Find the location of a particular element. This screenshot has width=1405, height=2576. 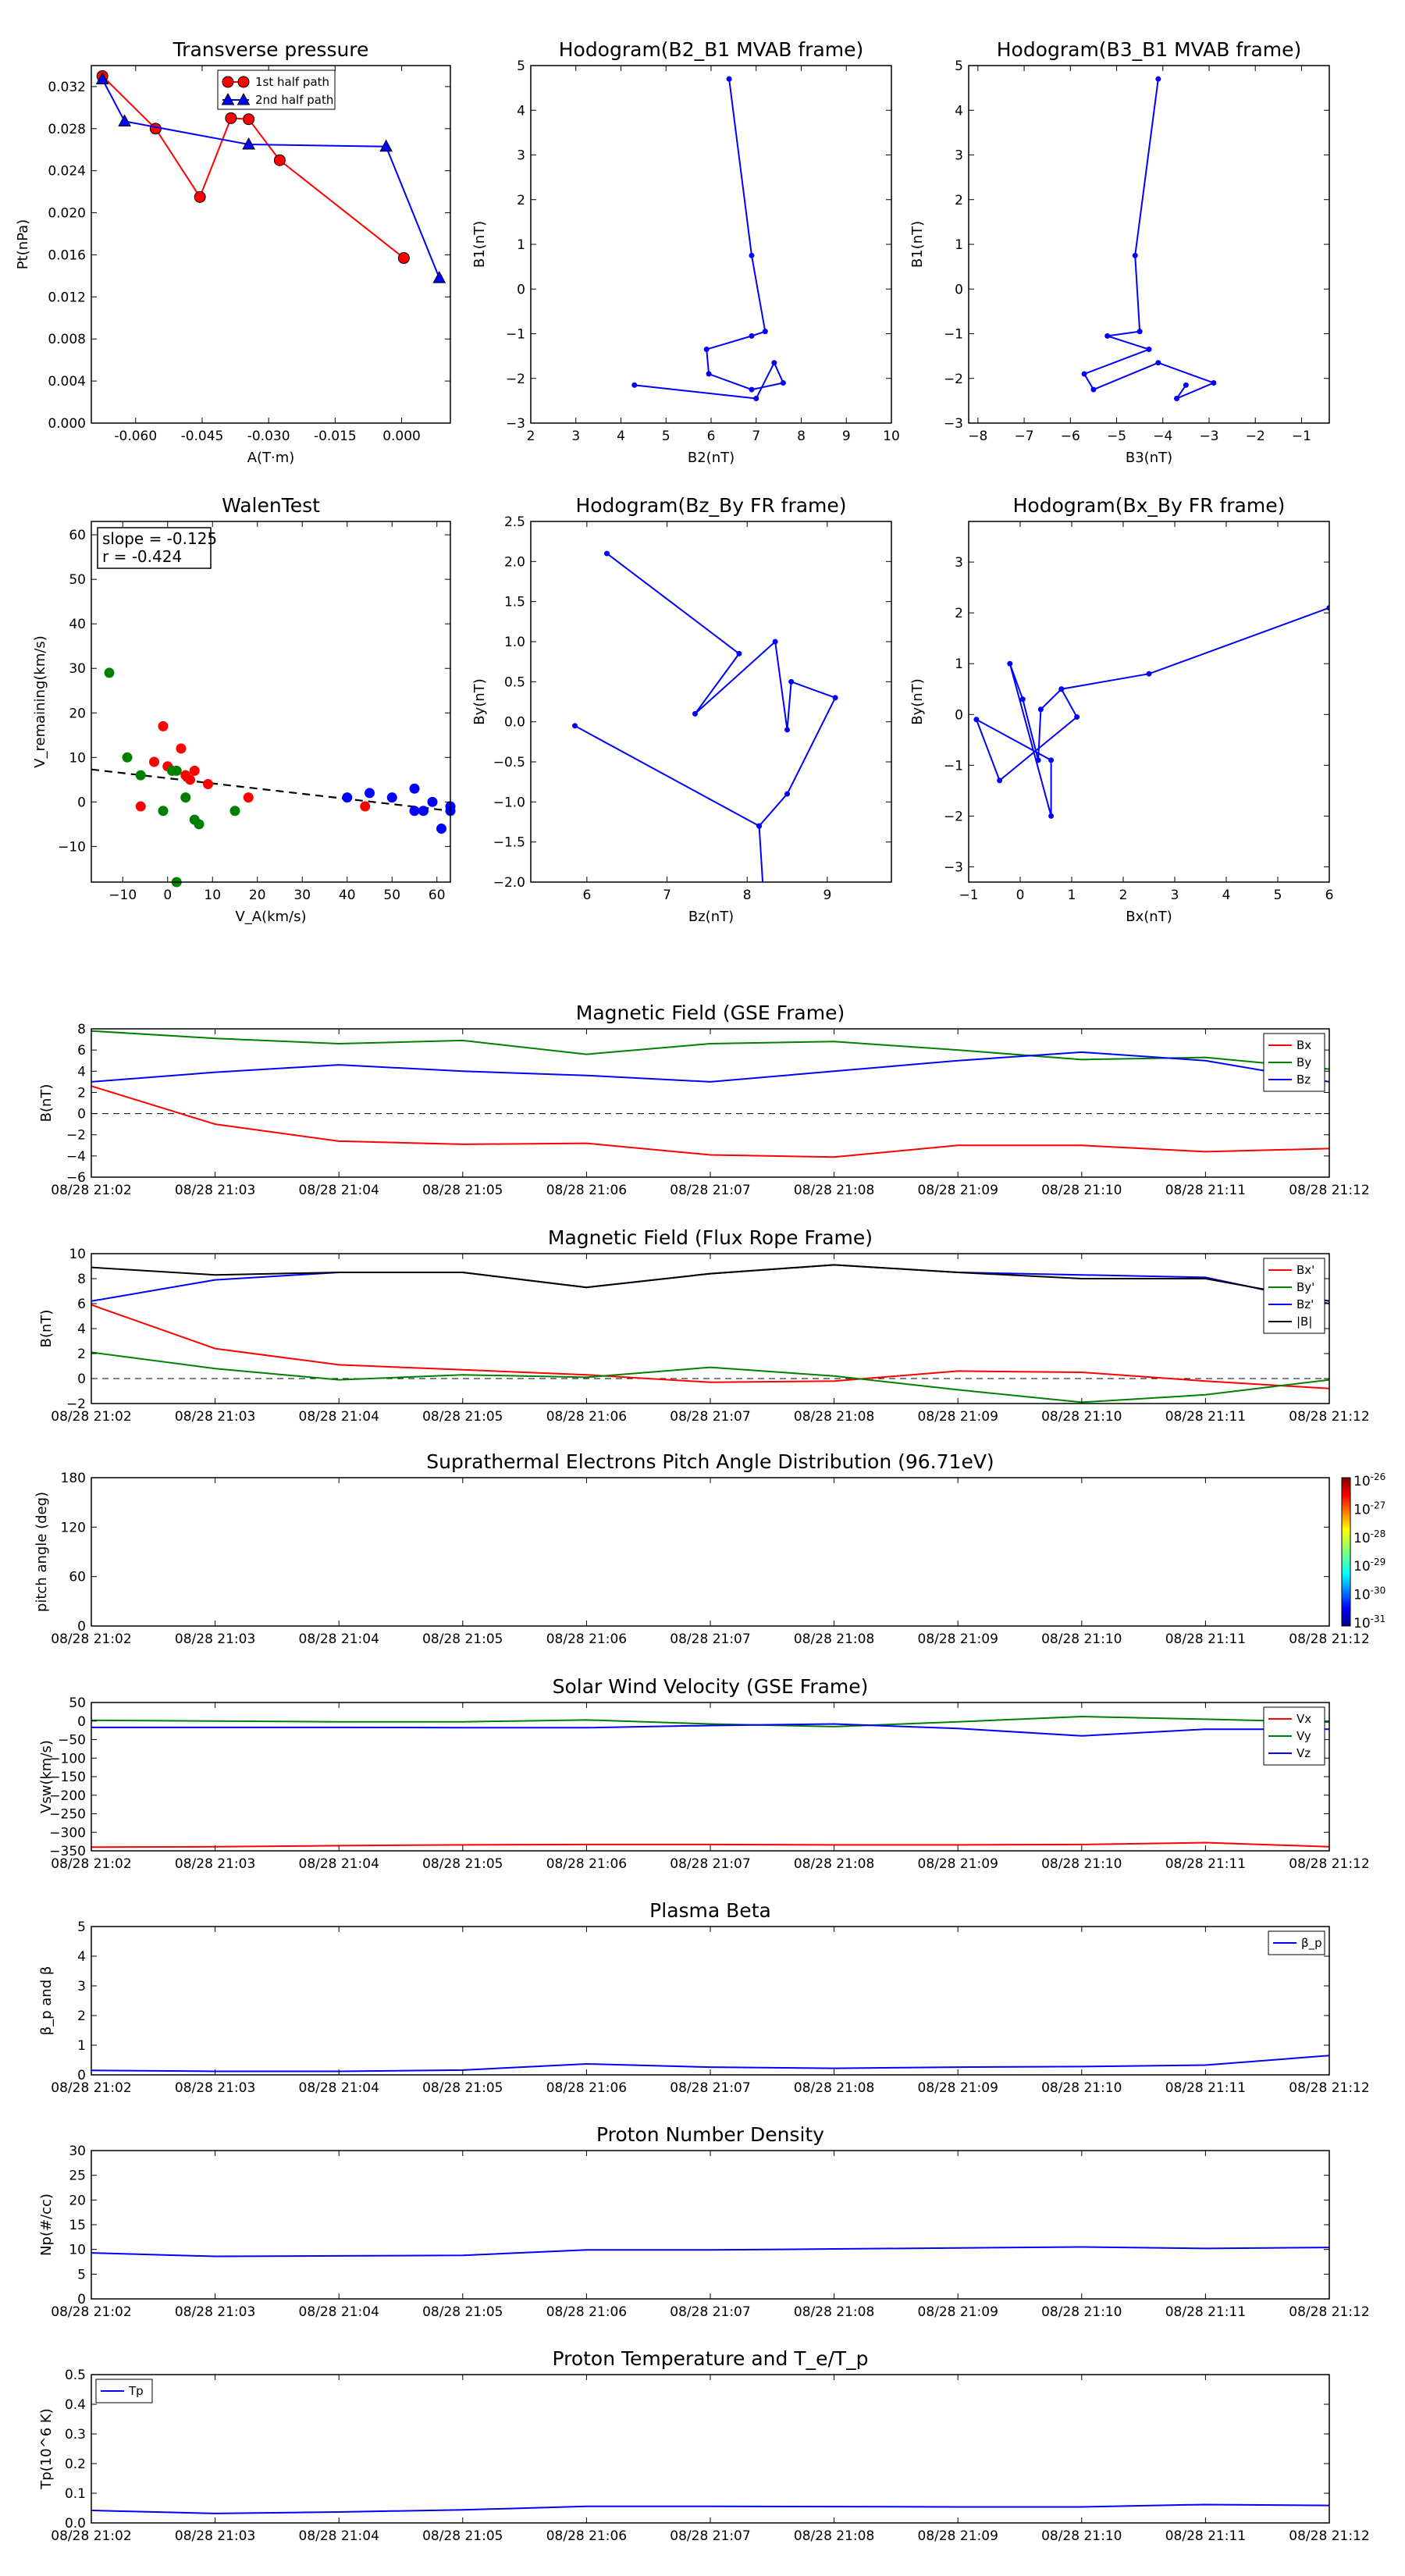

proton-density-ytick-label: 20 is located at coordinates (77, 2200).